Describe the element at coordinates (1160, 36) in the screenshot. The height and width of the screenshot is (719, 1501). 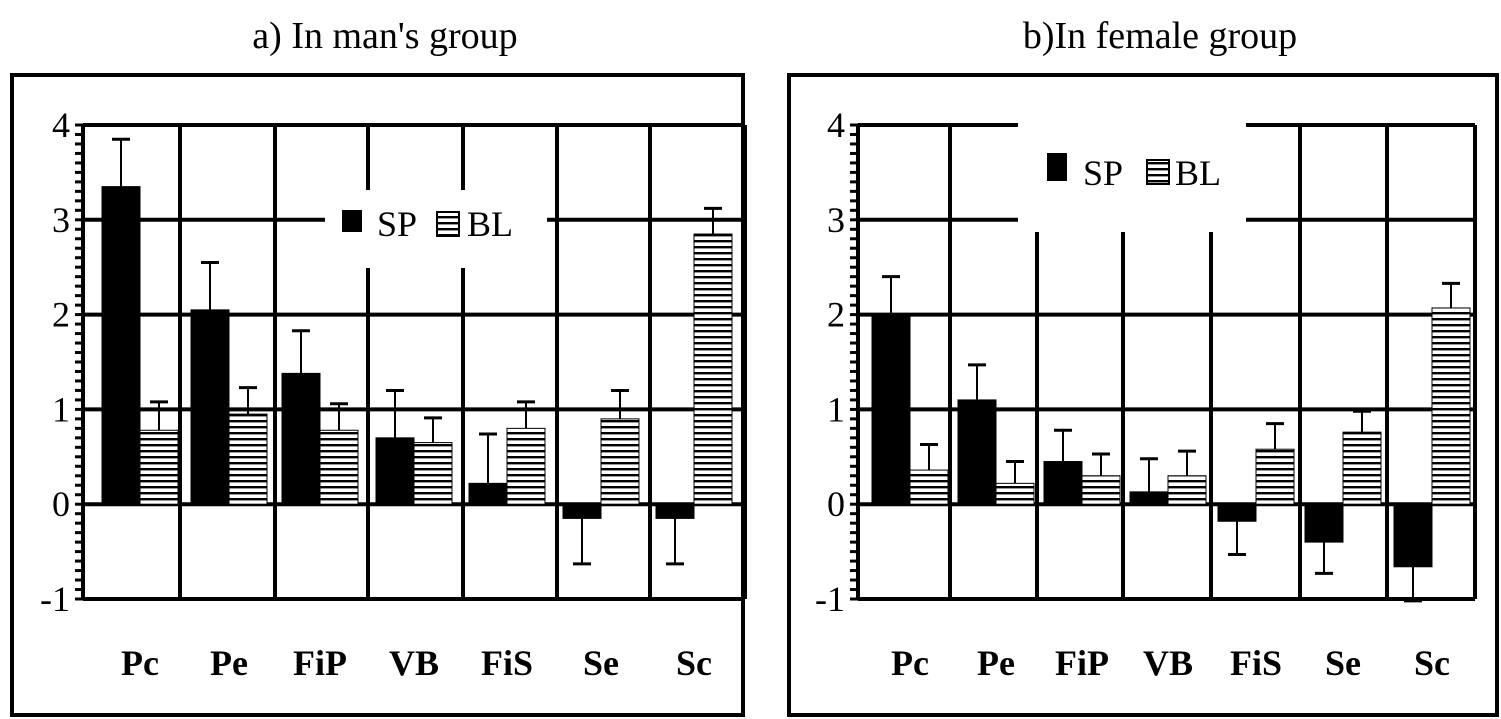
I see `chart-title-b: b)In female group` at that location.